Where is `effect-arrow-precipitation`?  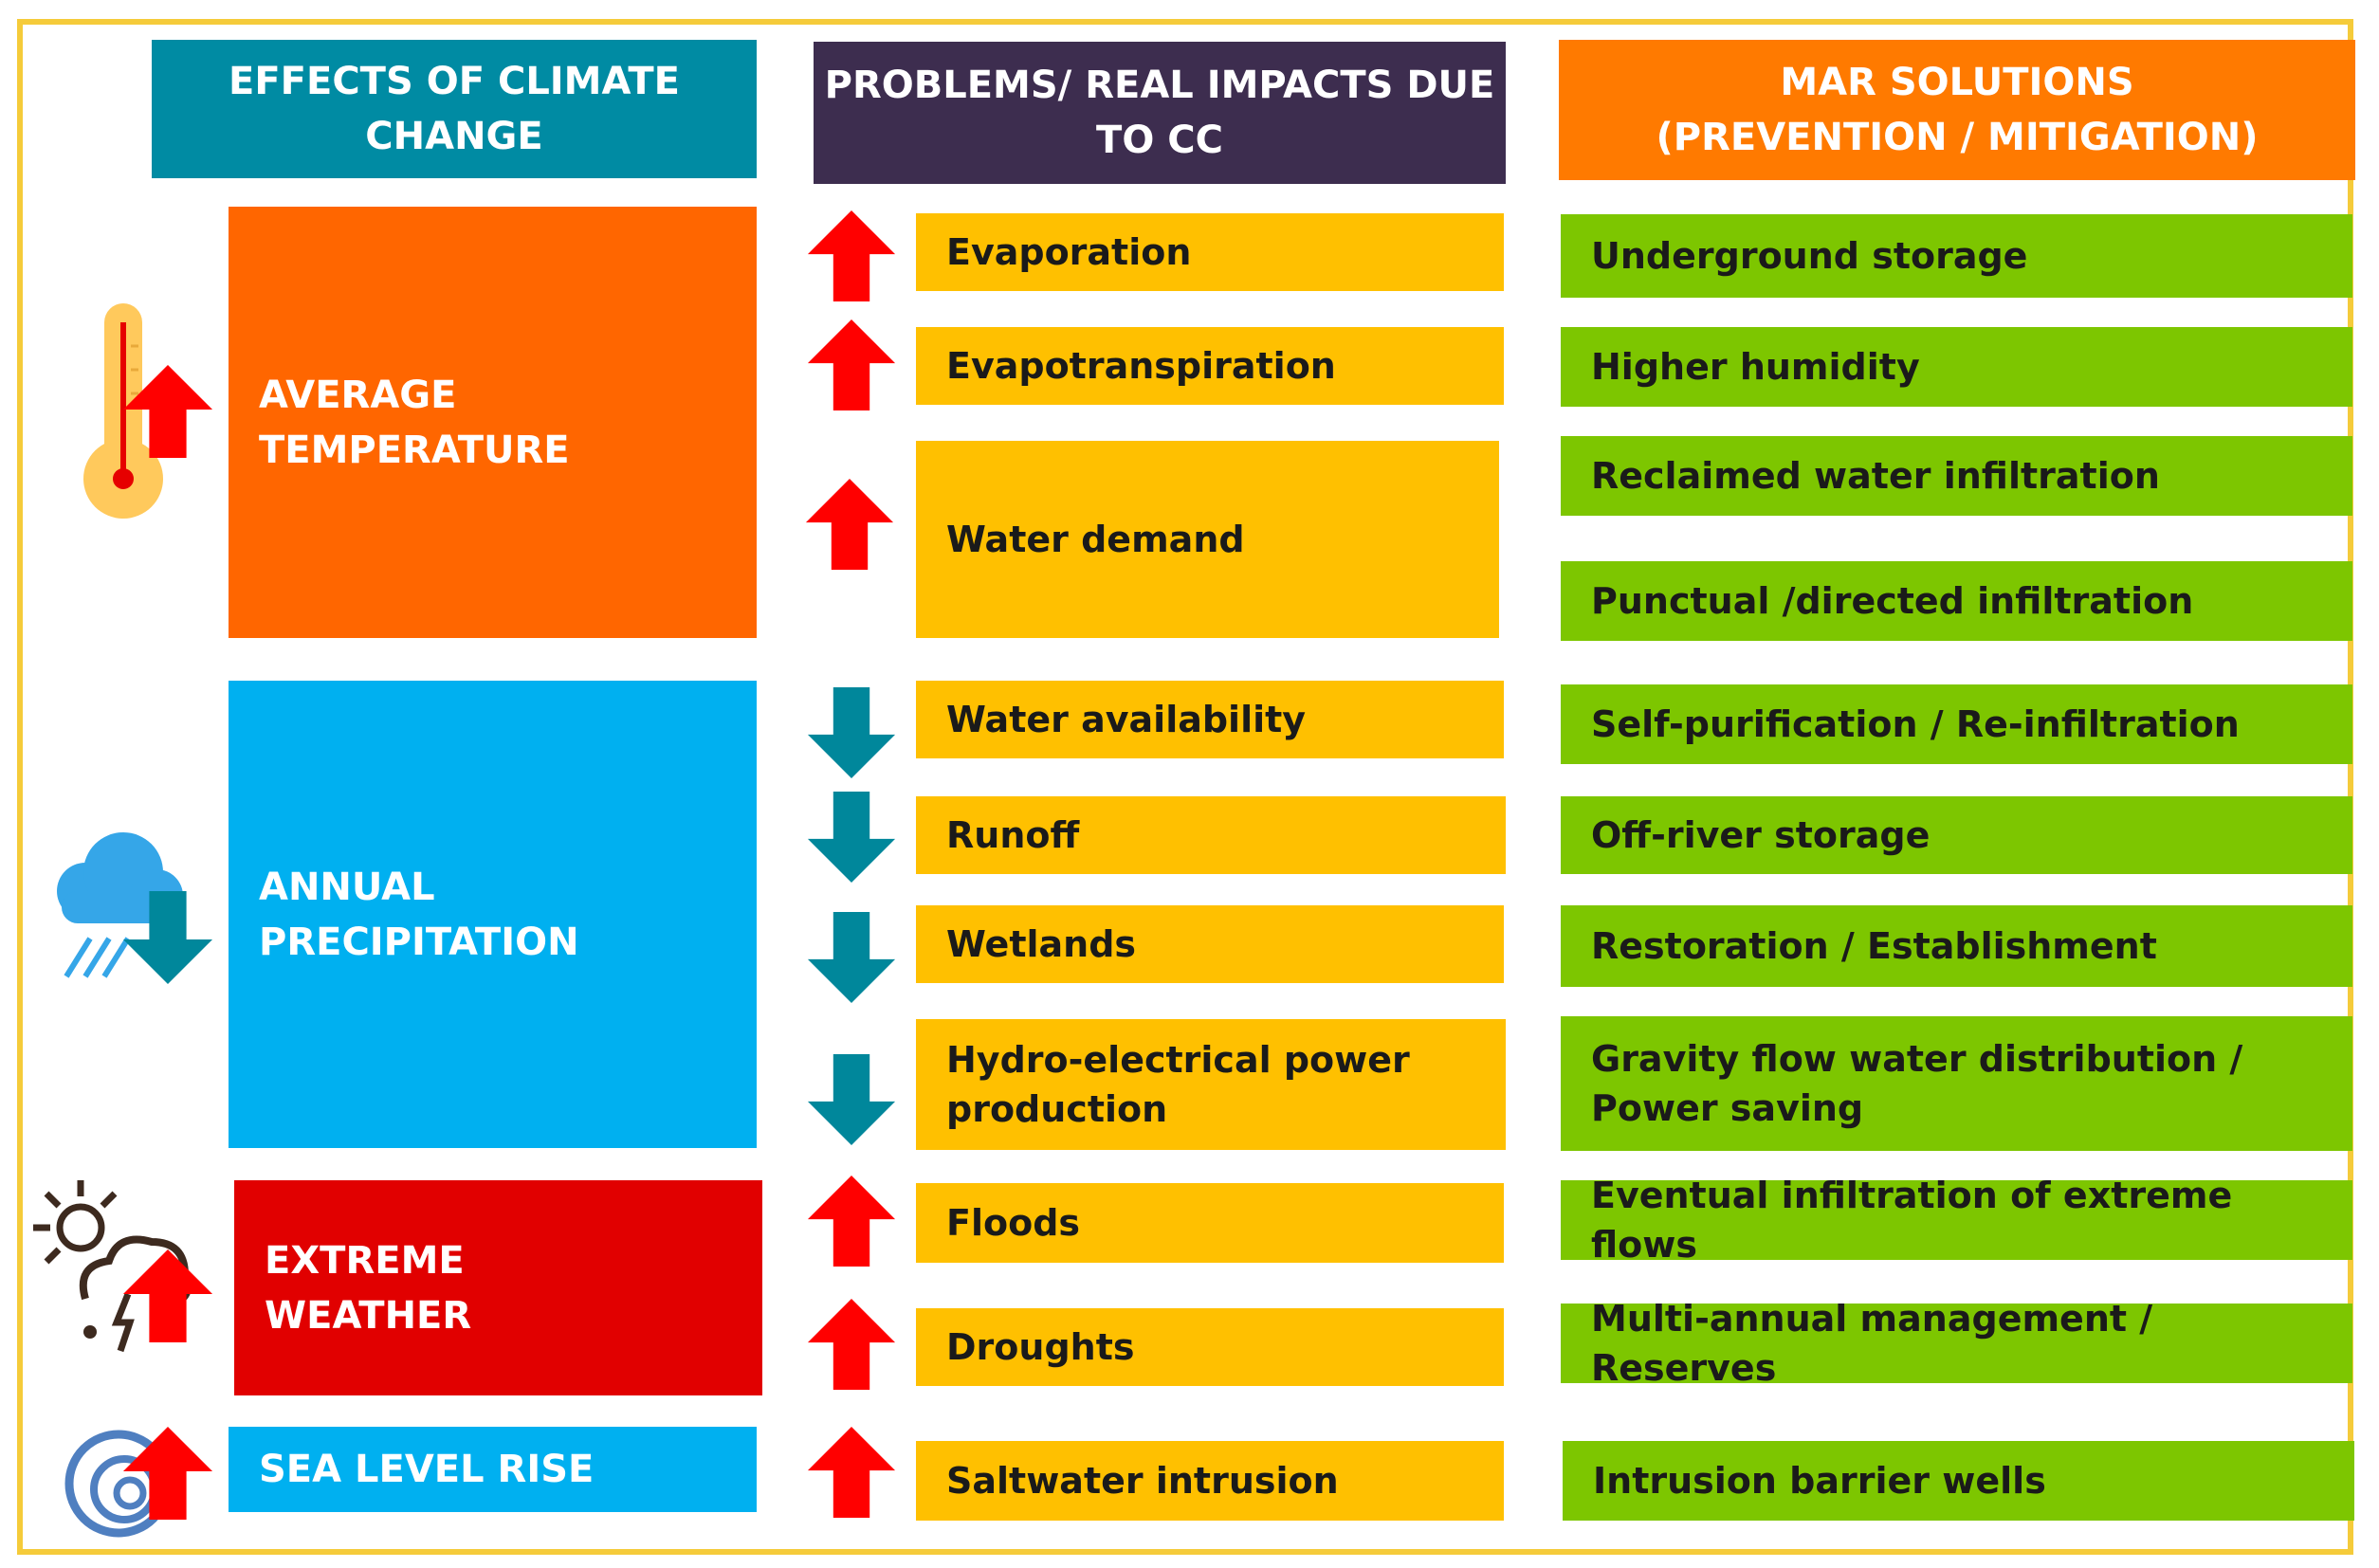 effect-arrow-precipitation is located at coordinates (168, 937).